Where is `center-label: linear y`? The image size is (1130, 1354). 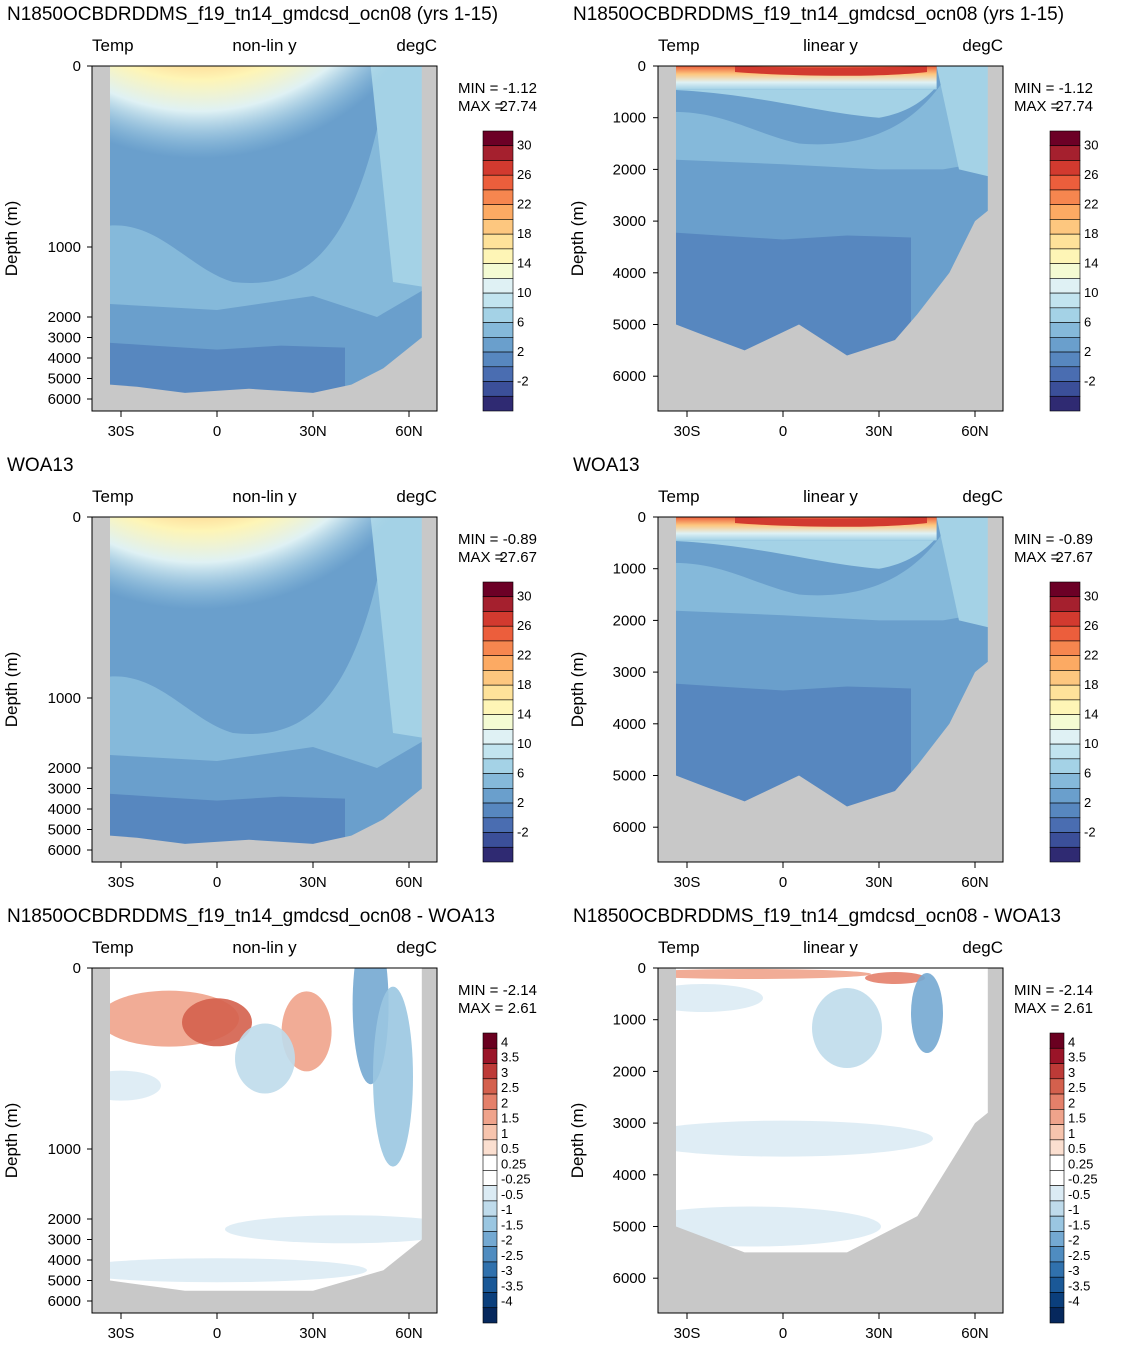 center-label: linear y is located at coordinates (830, 45).